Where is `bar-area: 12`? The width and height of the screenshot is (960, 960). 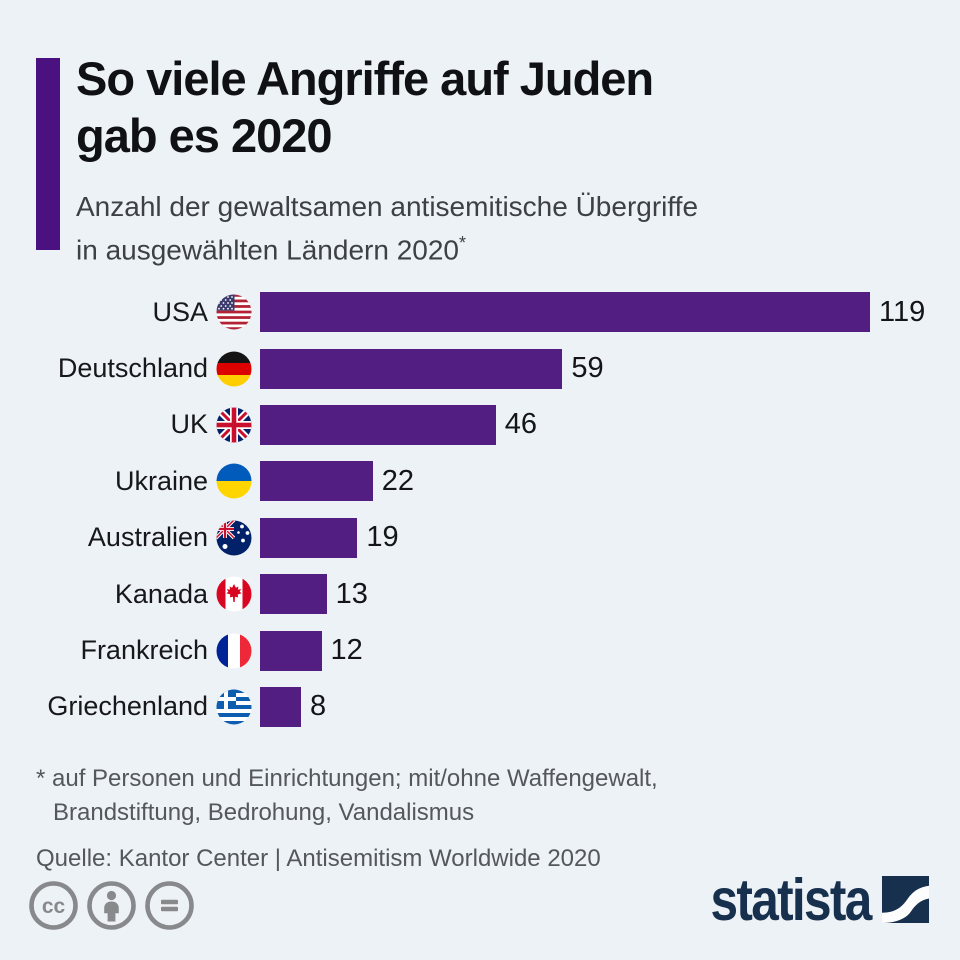 bar-area: 12 is located at coordinates (593, 650).